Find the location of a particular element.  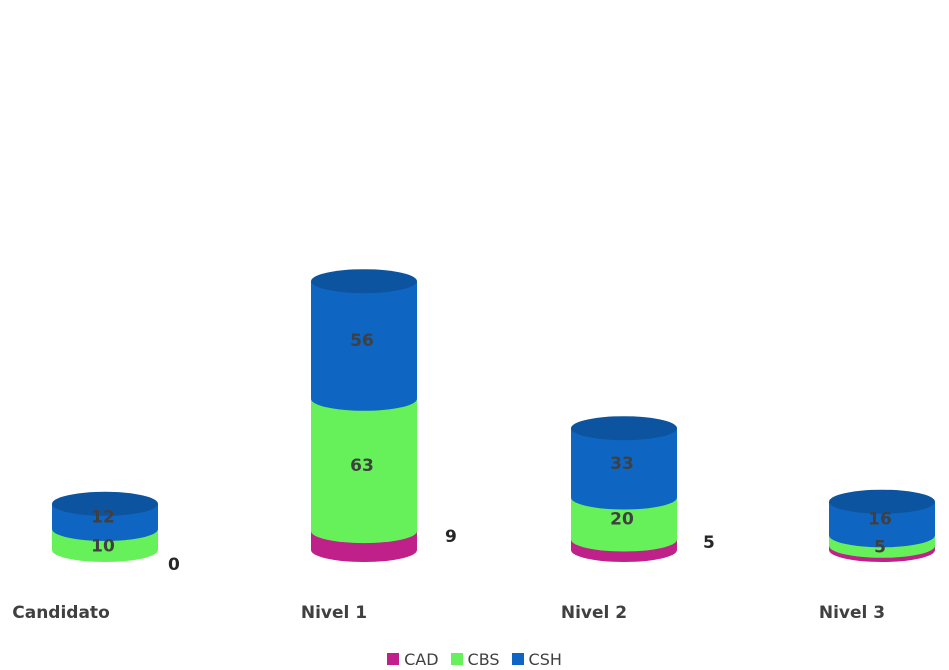

data-label-csh-2: 33 is located at coordinates (622, 464).